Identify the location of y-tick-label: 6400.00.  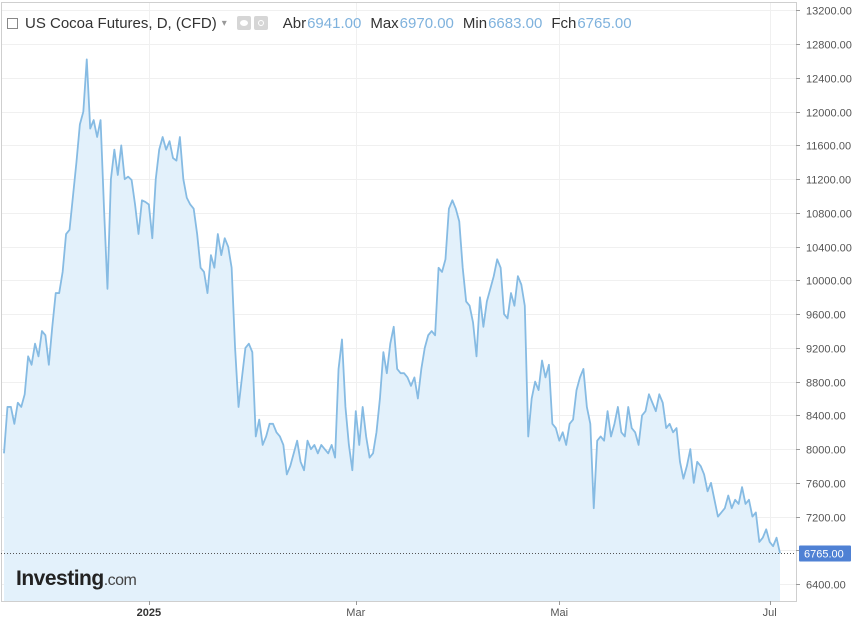
(826, 586).